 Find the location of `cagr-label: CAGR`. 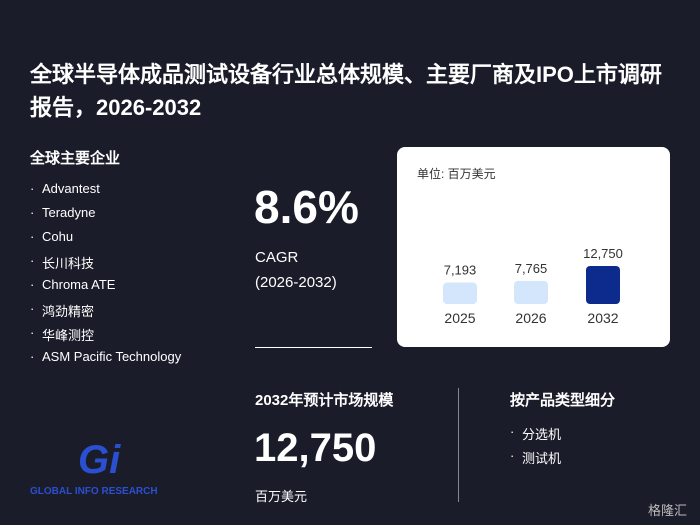

cagr-label: CAGR is located at coordinates (277, 257).